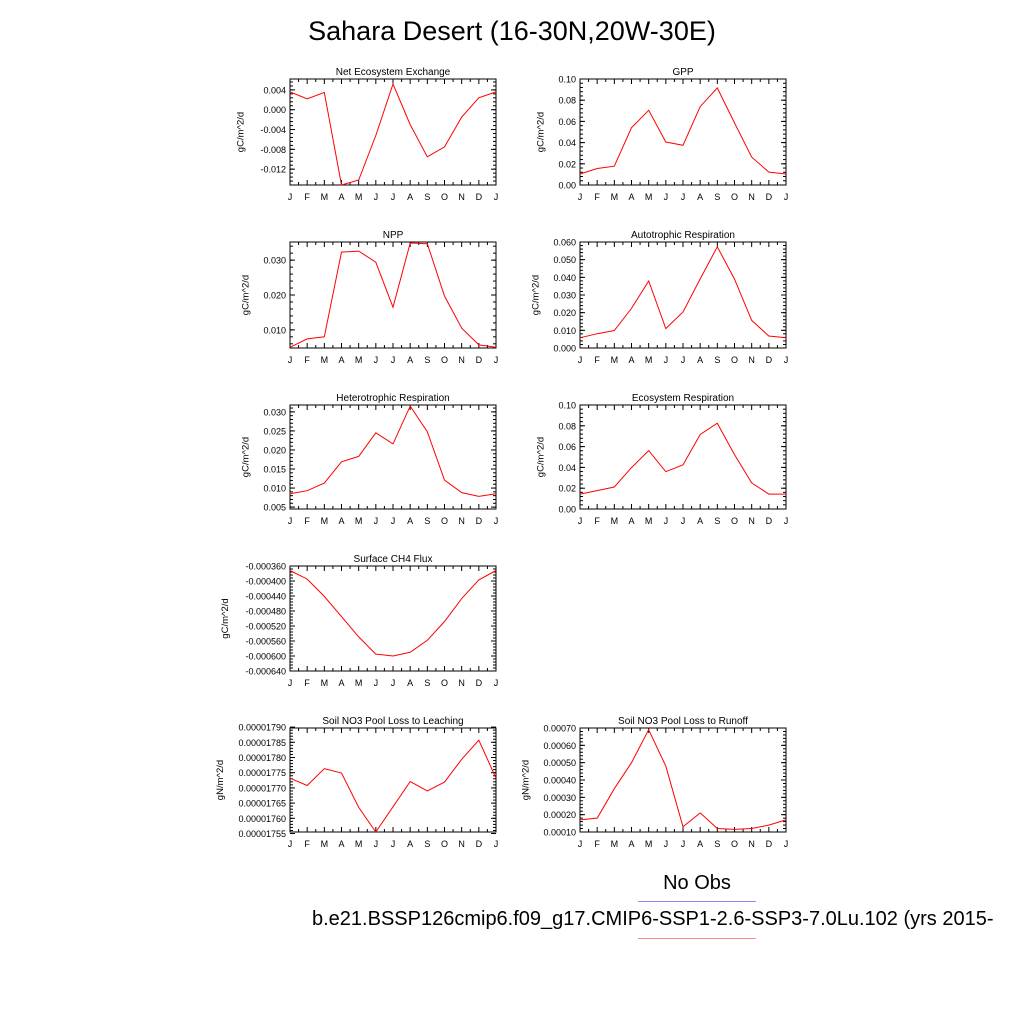  I want to click on y-tick-label: -0.004, so click(273, 130).